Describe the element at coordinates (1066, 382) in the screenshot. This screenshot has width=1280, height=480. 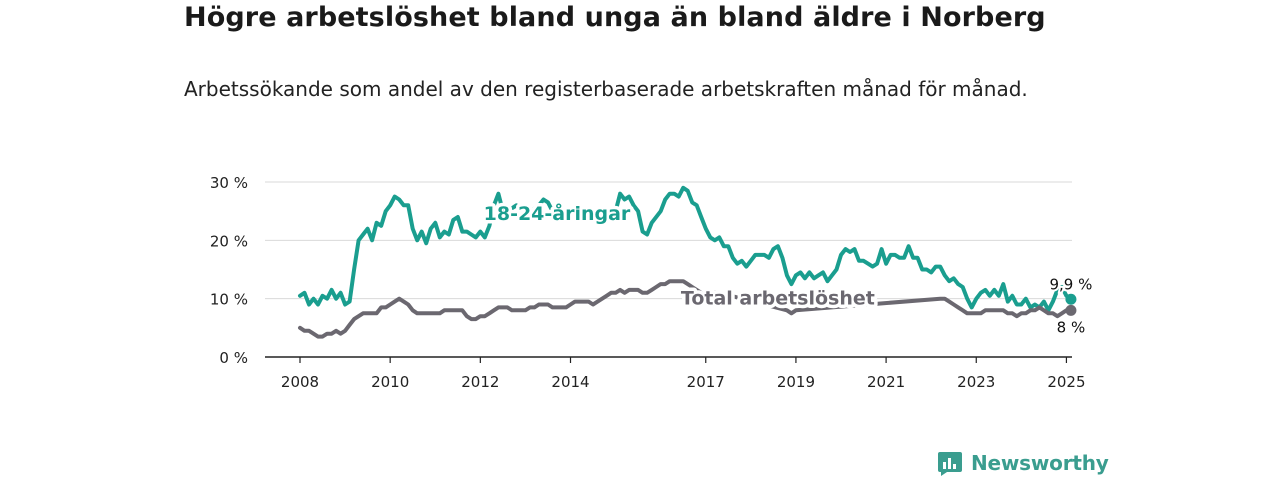
I see `x-tick-label: 2025` at that location.